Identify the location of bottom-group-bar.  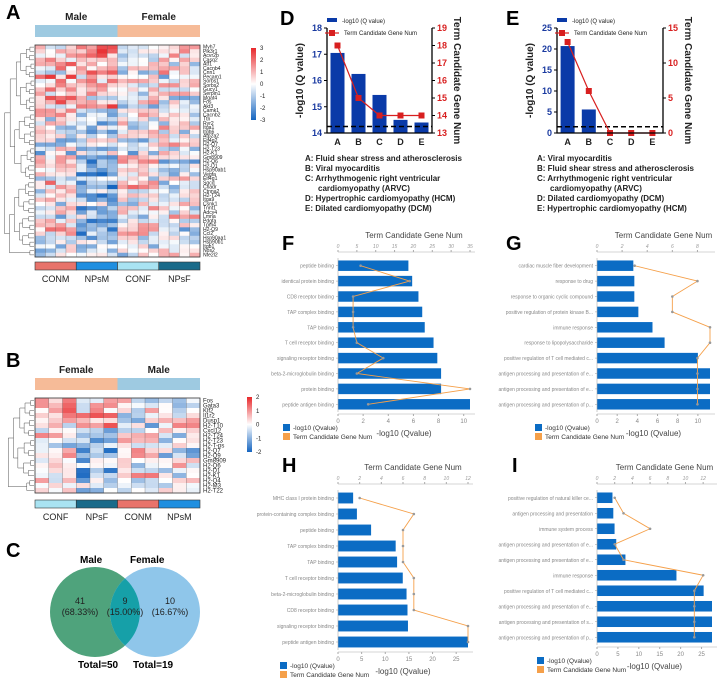
(179, 266).